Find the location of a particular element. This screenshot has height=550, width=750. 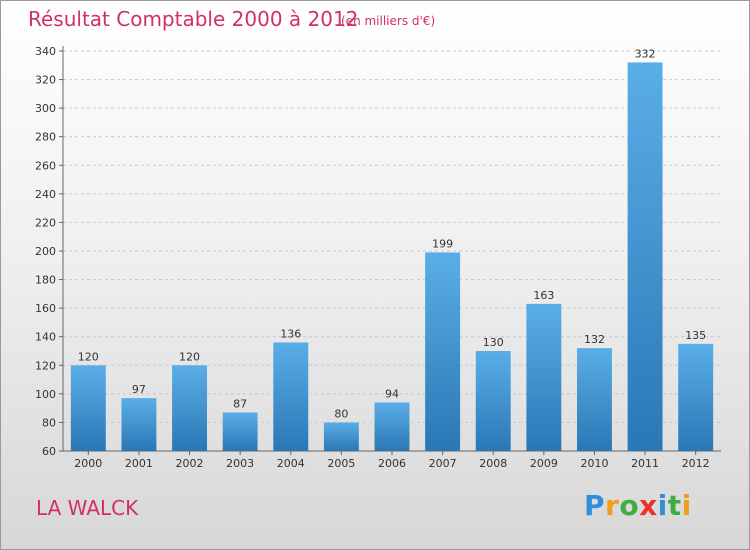

y-tick-label: 60 is located at coordinates (49, 451).